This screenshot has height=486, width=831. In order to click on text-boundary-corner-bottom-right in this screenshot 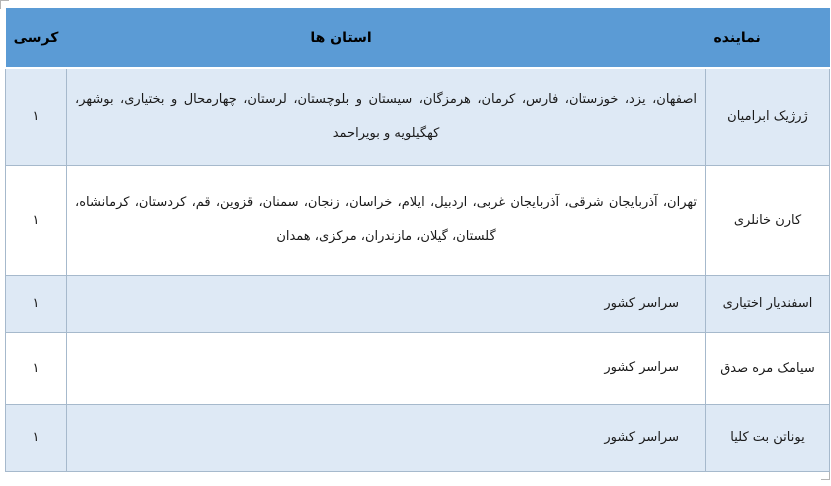, I will do `click(825, 475)`.